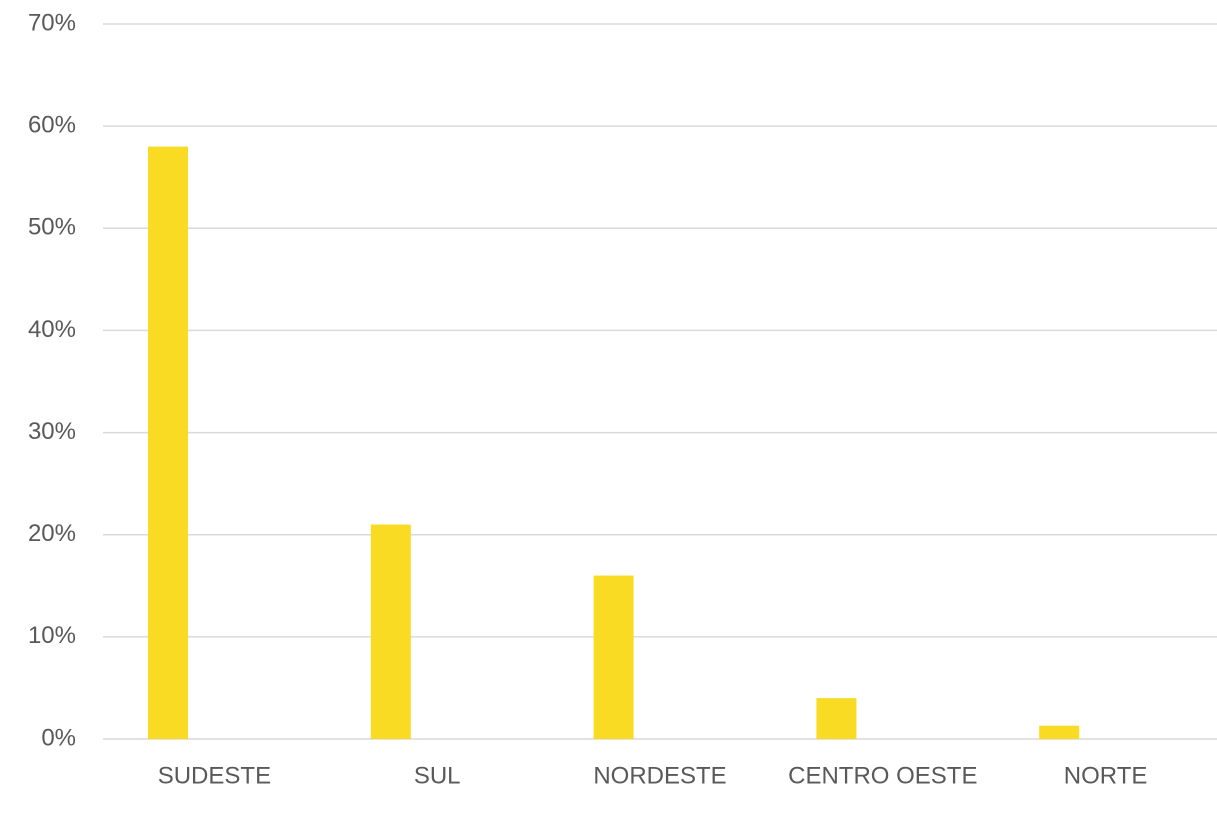  Describe the element at coordinates (52, 329) in the screenshot. I see `y-tick-label: 40%` at that location.